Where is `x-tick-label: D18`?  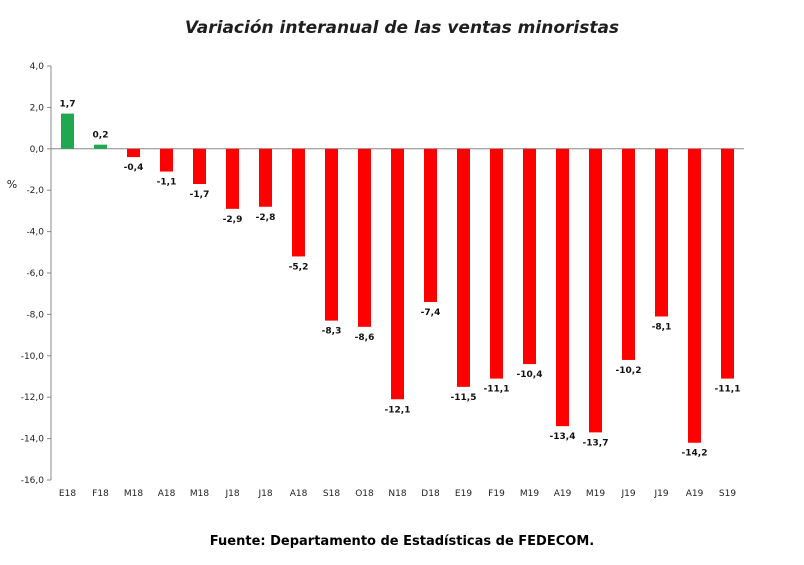
x-tick-label: D18 is located at coordinates (430, 494).